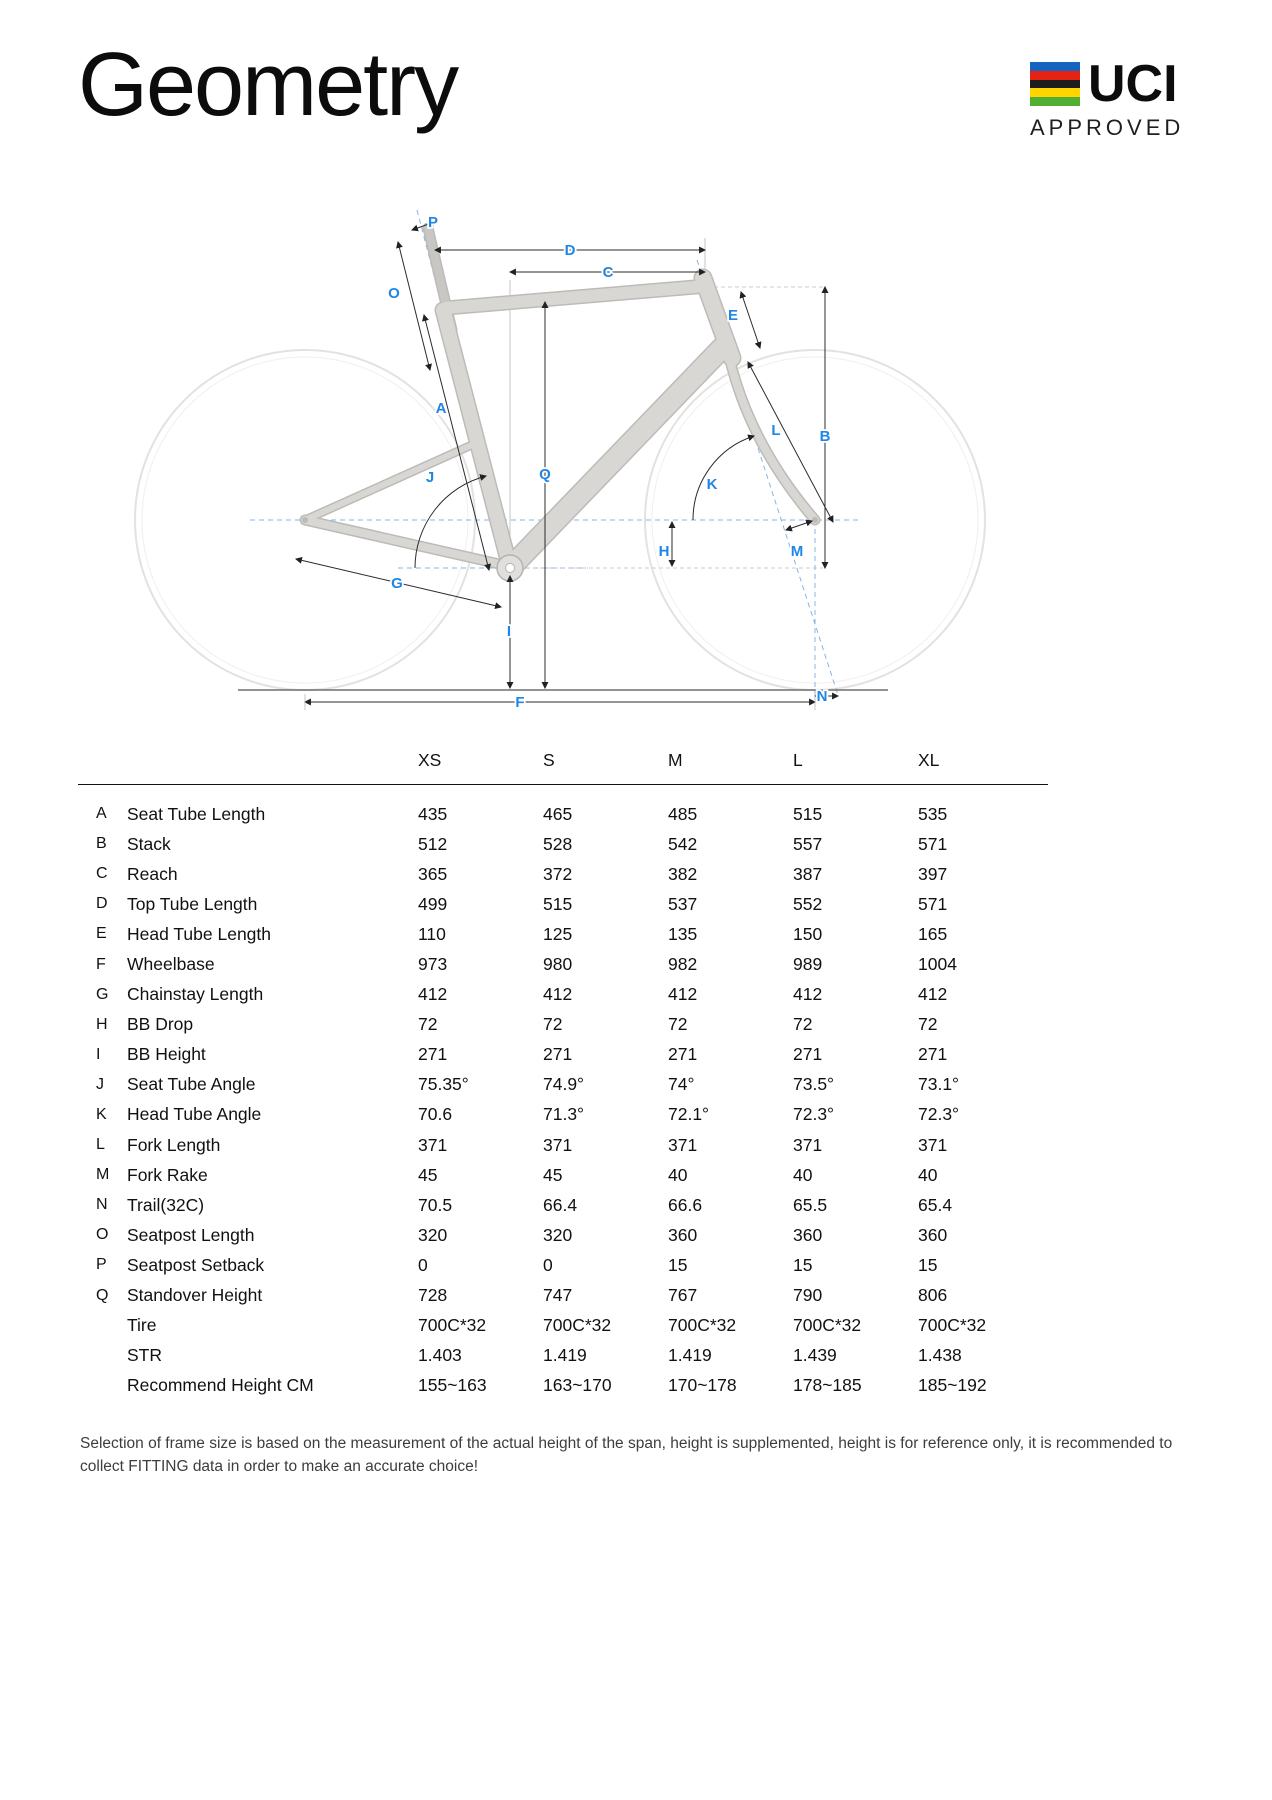 The height and width of the screenshot is (1800, 1272). Describe the element at coordinates (952, 1325) in the screenshot. I see `row-value-xl: 700C*32` at that location.